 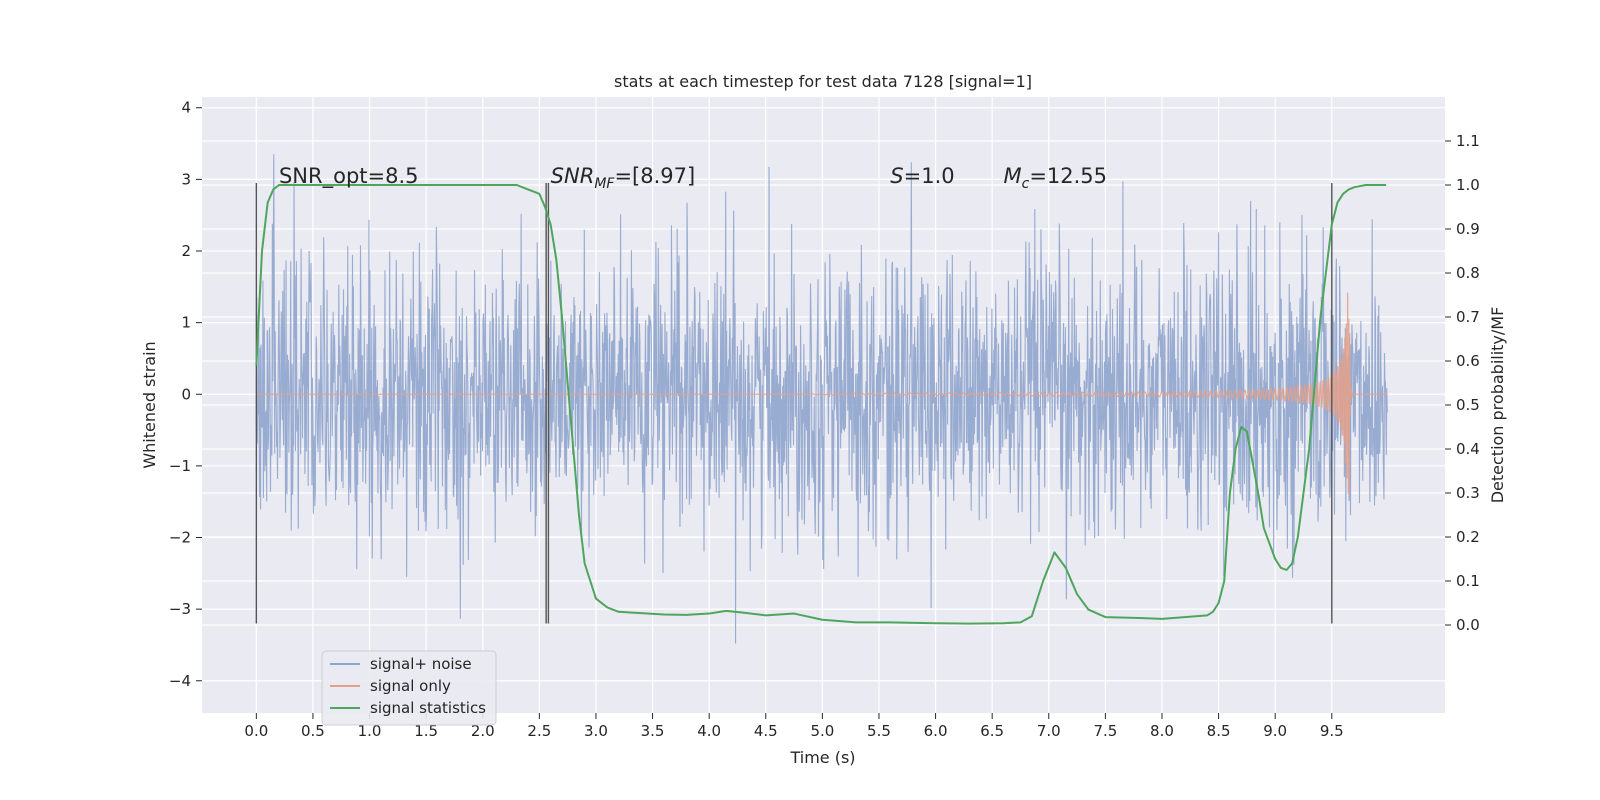 I want to click on x-tick-label: 7.0, so click(x=1049, y=731).